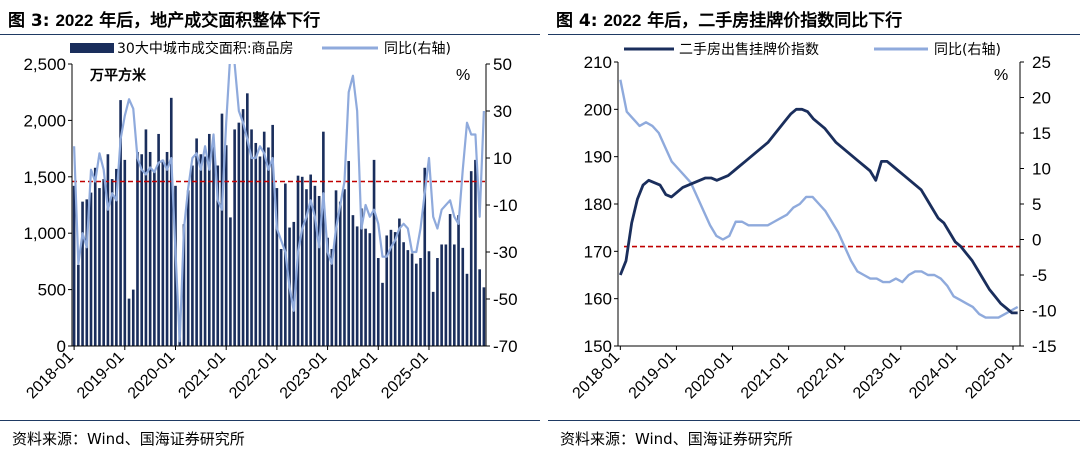 This screenshot has height=452, width=1080. I want to click on x-tick-label: 2021-01, so click(202, 376).